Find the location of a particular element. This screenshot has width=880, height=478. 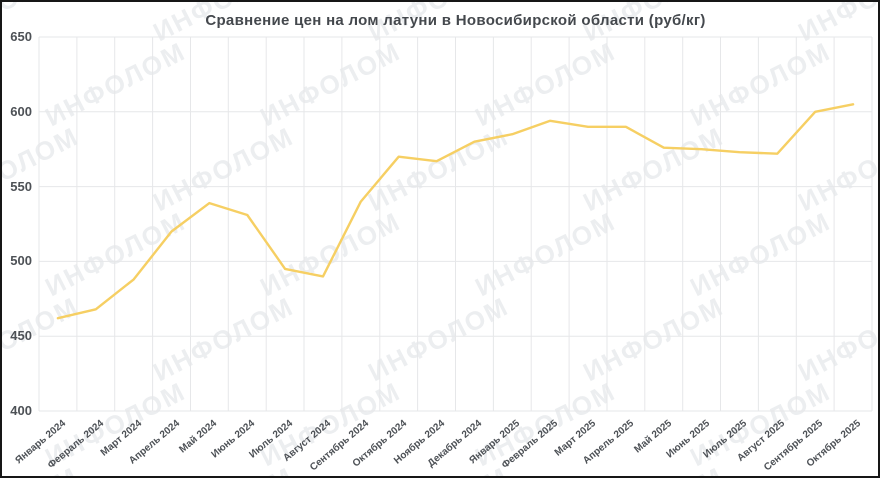

y-tick-label: 650 is located at coordinates (21, 36).